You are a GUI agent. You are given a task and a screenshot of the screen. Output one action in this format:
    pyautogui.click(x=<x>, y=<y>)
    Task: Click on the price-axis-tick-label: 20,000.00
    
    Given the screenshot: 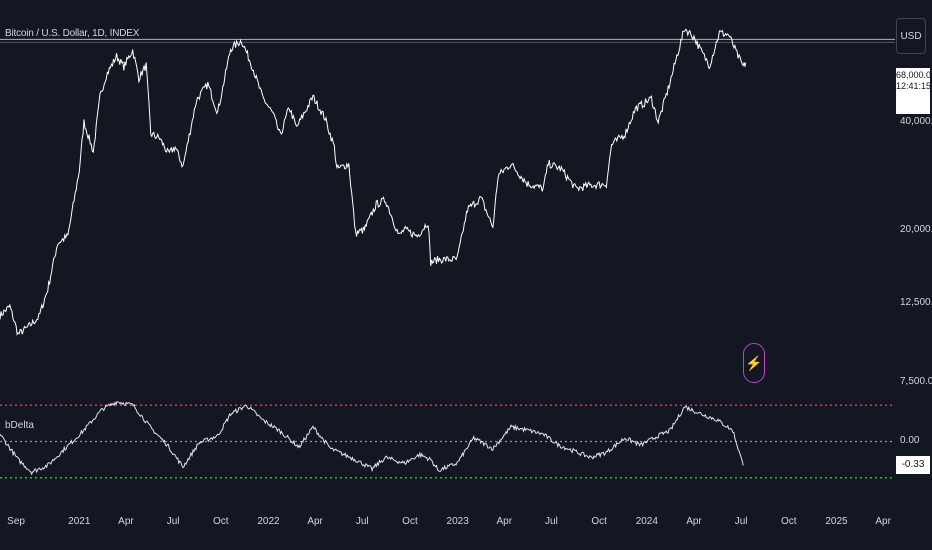 What is the action you would take?
    pyautogui.click(x=916, y=229)
    